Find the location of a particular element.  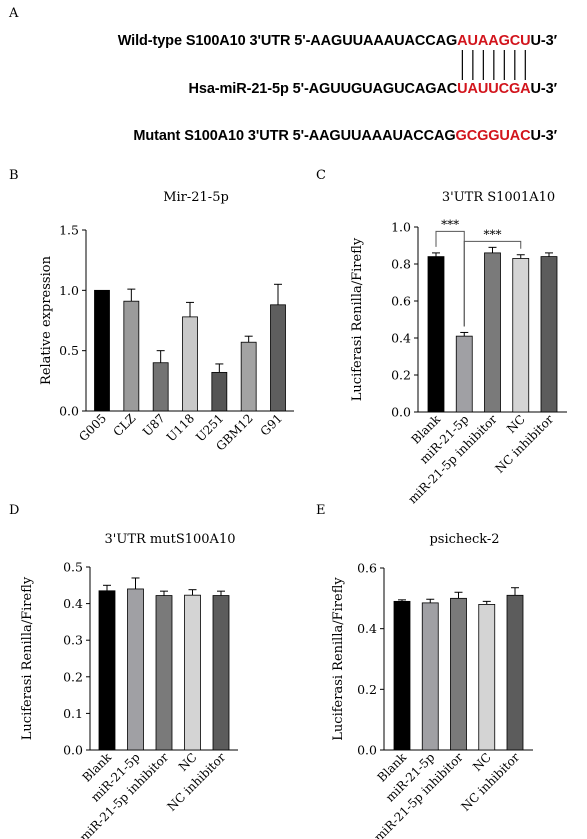

chart-e-ytick-label: 0.4 is located at coordinates (367, 628).